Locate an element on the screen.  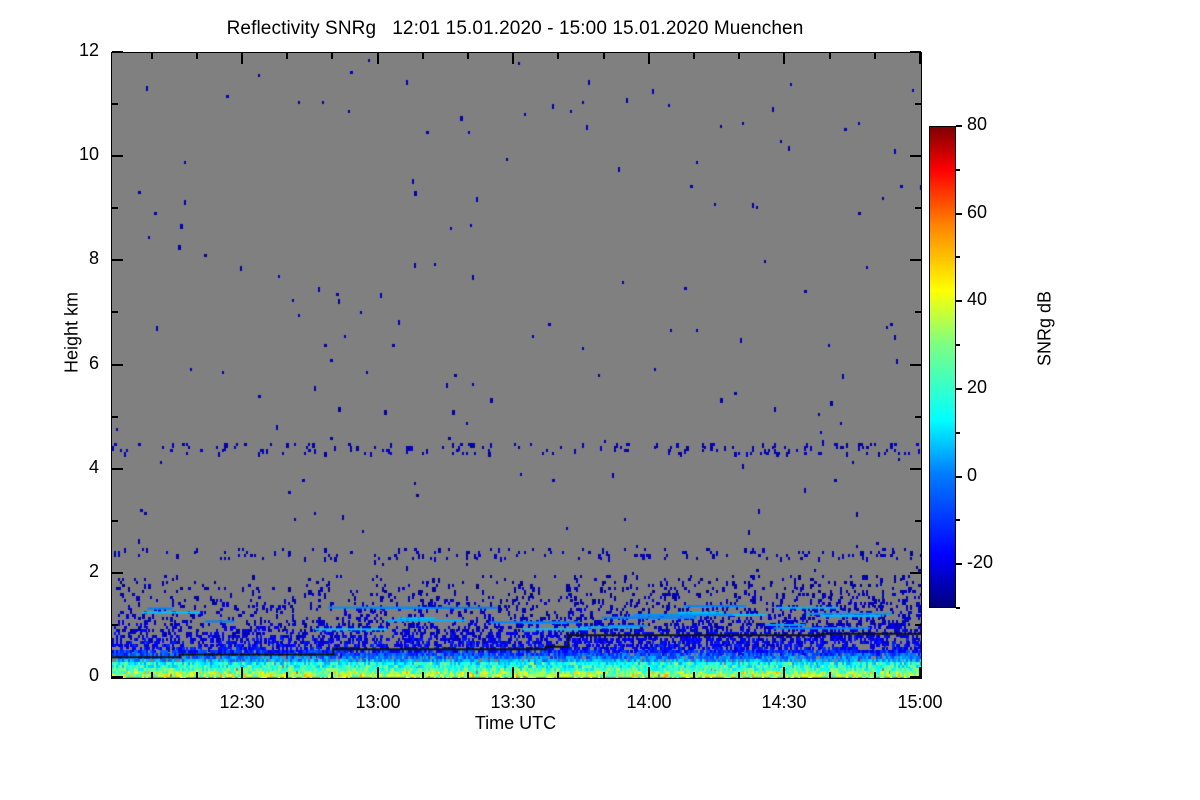
x-tick-label: 14:30 is located at coordinates (784, 702).